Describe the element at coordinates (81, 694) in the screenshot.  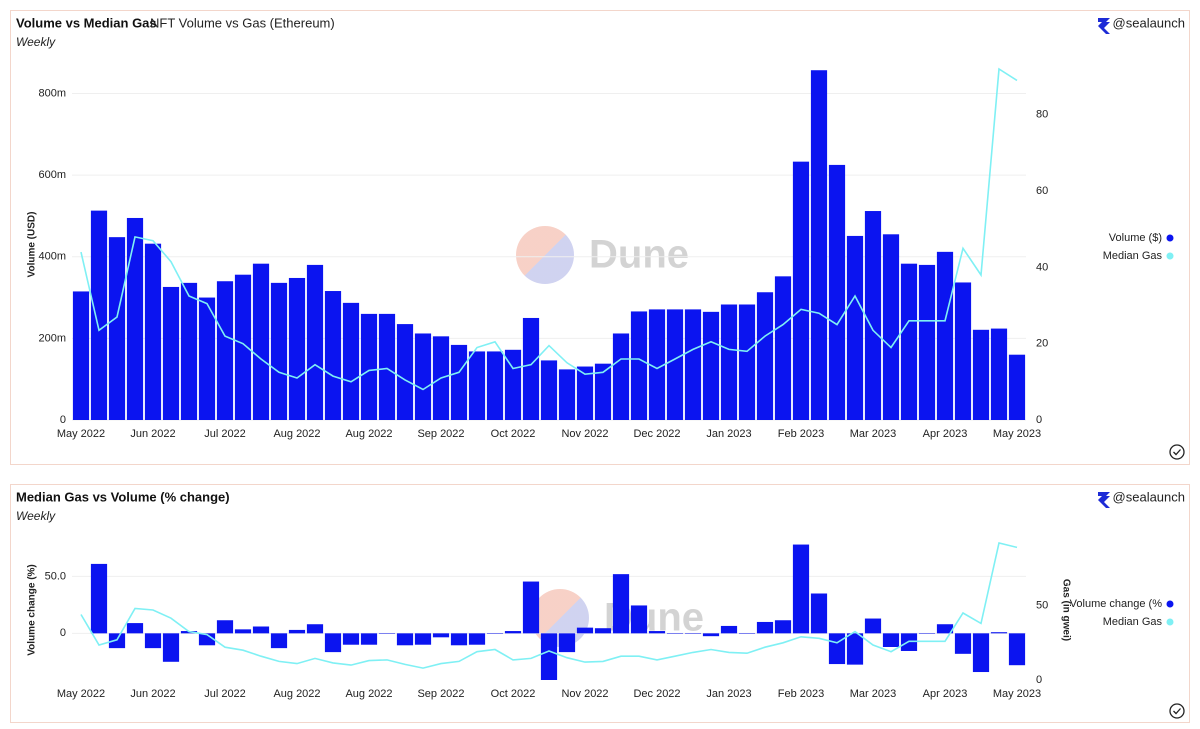
I see `x-tick-label: May 2022` at that location.